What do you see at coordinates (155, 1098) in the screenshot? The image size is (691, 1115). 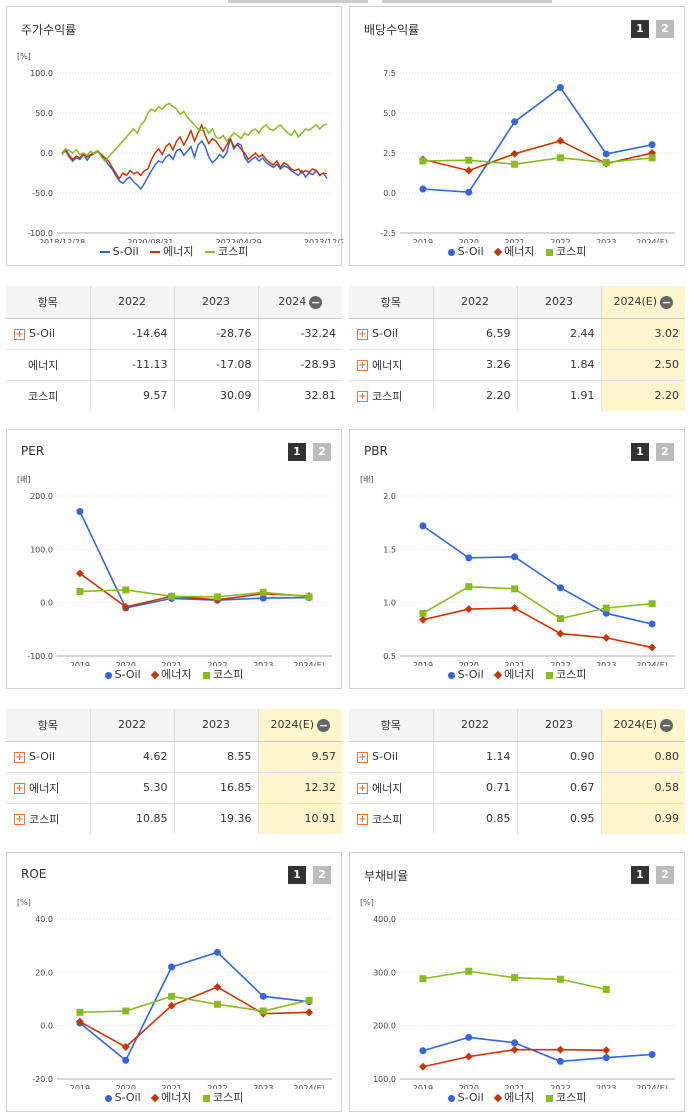 I see `legend-diamond-icon` at bounding box center [155, 1098].